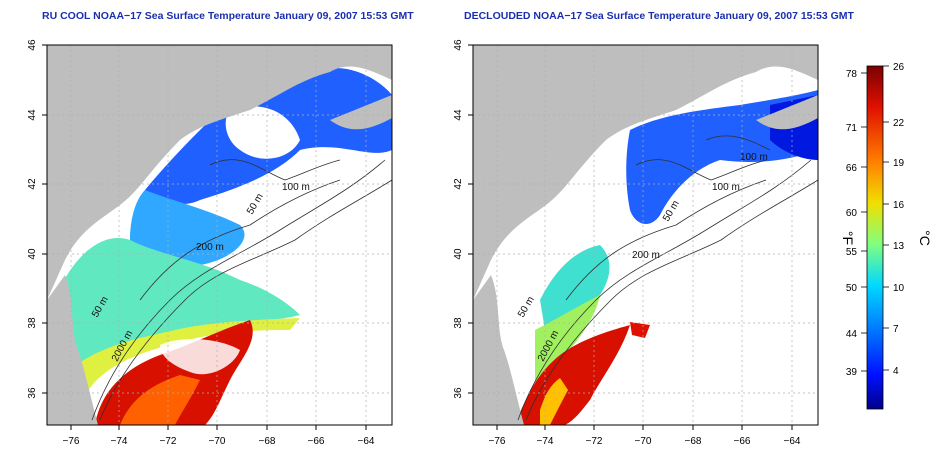 This screenshot has width=950, height=475. I want to click on right-lat-tick-label: 44, so click(458, 115).